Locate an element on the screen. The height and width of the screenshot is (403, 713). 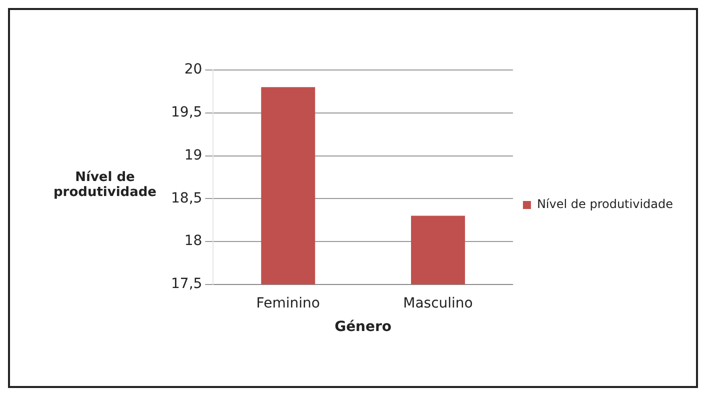
y-axis-title: Nível de produtividade is located at coordinates (105, 185).